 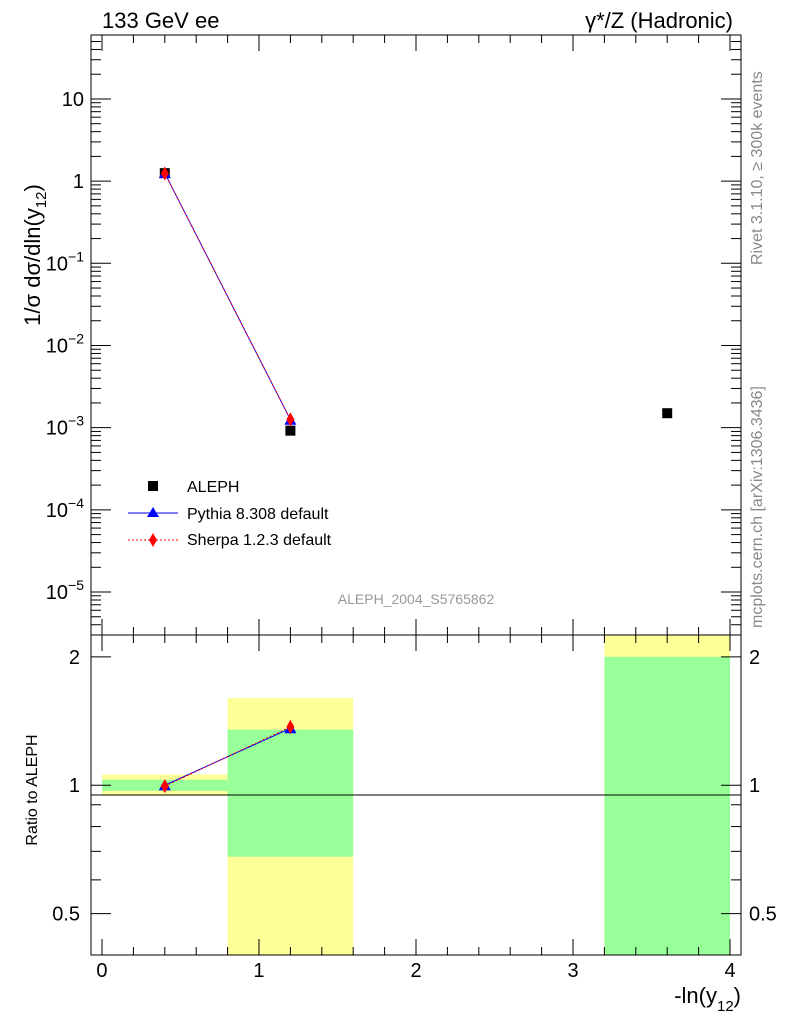 What do you see at coordinates (78, 182) in the screenshot?
I see `main-ytick-label: 1` at bounding box center [78, 182].